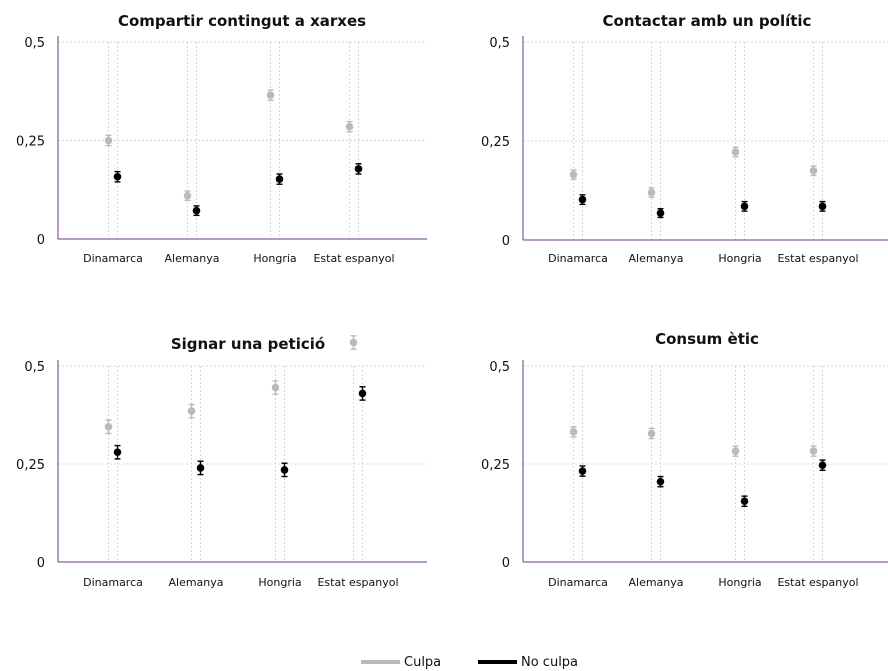  I want to click on panel-title: Signar una petició, so click(248, 344).